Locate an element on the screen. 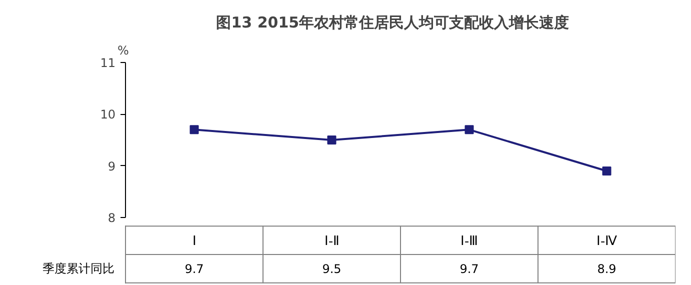 Image resolution: width=691 pixels, height=285 pixels. y-tick-label: 9 is located at coordinates (112, 166).